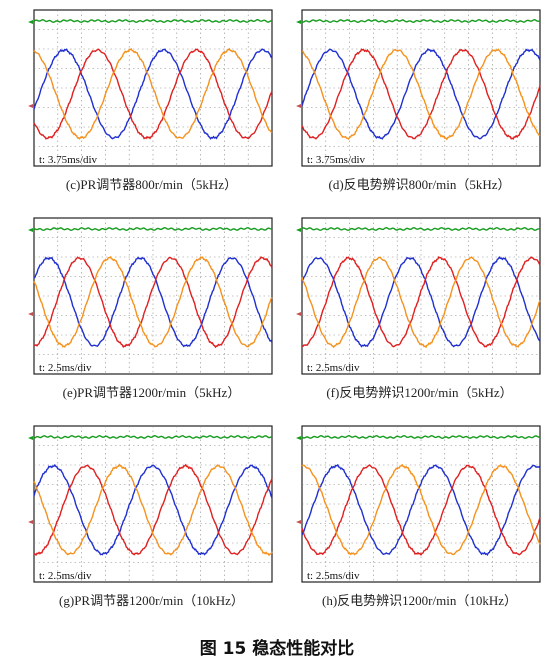  What do you see at coordinates (151, 392) in the screenshot?
I see `panel-caption: (e)PR调节器1200r/min（5kHz）` at bounding box center [151, 392].